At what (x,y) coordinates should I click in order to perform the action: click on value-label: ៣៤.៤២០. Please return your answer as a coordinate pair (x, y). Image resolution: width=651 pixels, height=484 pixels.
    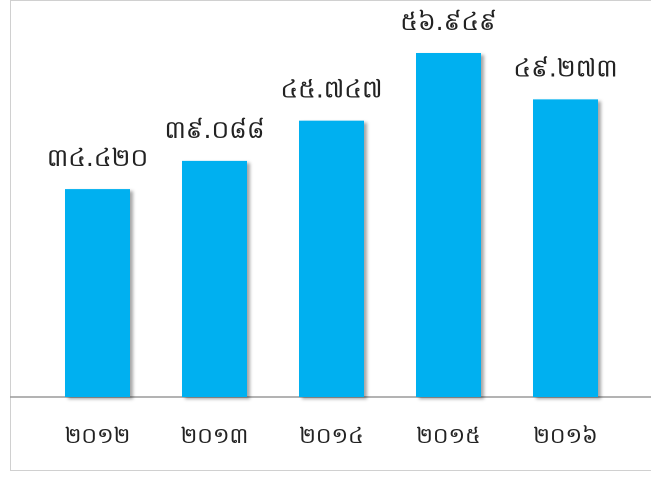
    Looking at the image, I should click on (97, 157).